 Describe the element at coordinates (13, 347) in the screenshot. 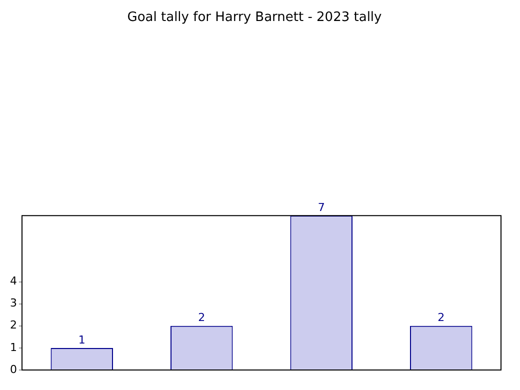

I see `y-tick-label: 1` at that location.